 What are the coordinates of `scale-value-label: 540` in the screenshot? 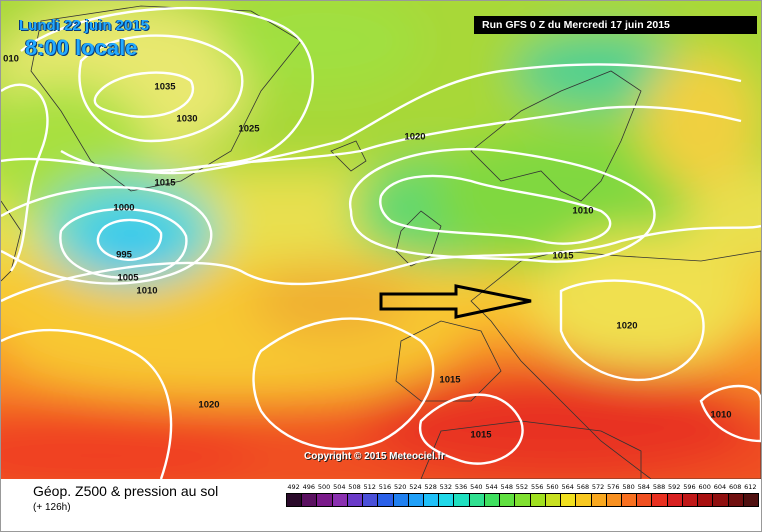 It's located at (476, 487).